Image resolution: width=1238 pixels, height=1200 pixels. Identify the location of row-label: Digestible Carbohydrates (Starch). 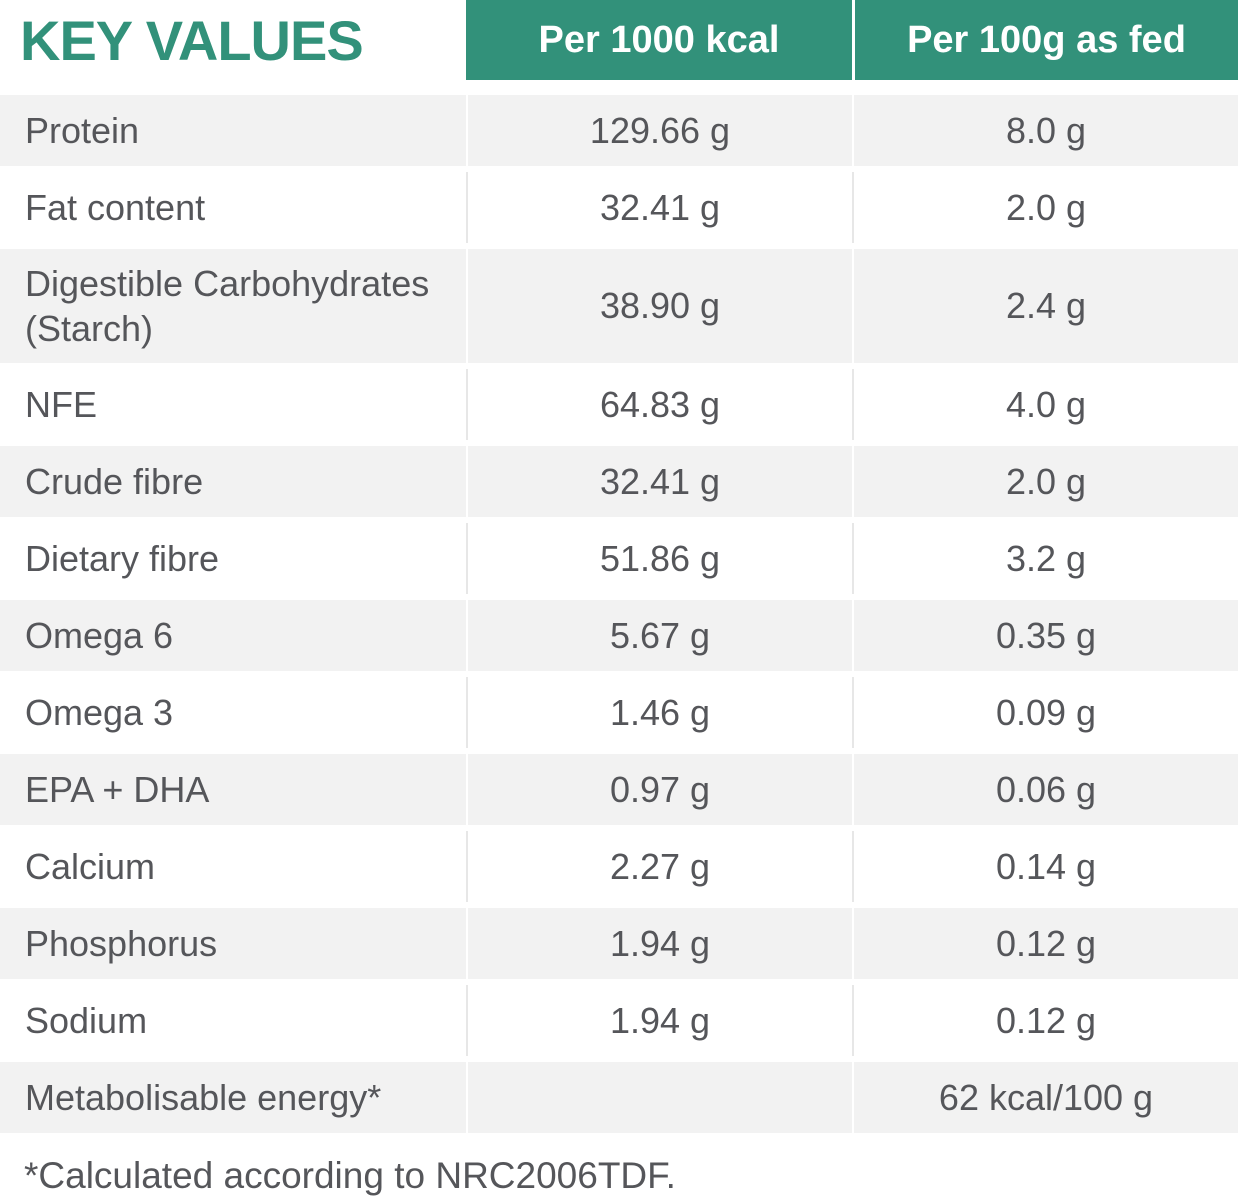
(233, 306).